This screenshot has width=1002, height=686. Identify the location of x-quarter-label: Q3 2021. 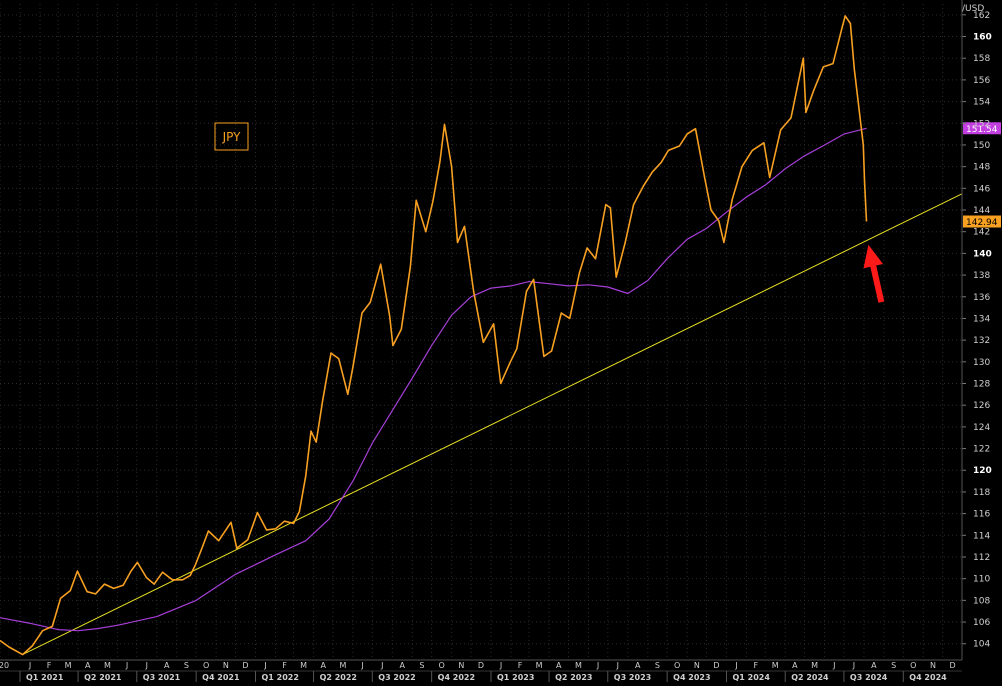
(162, 677).